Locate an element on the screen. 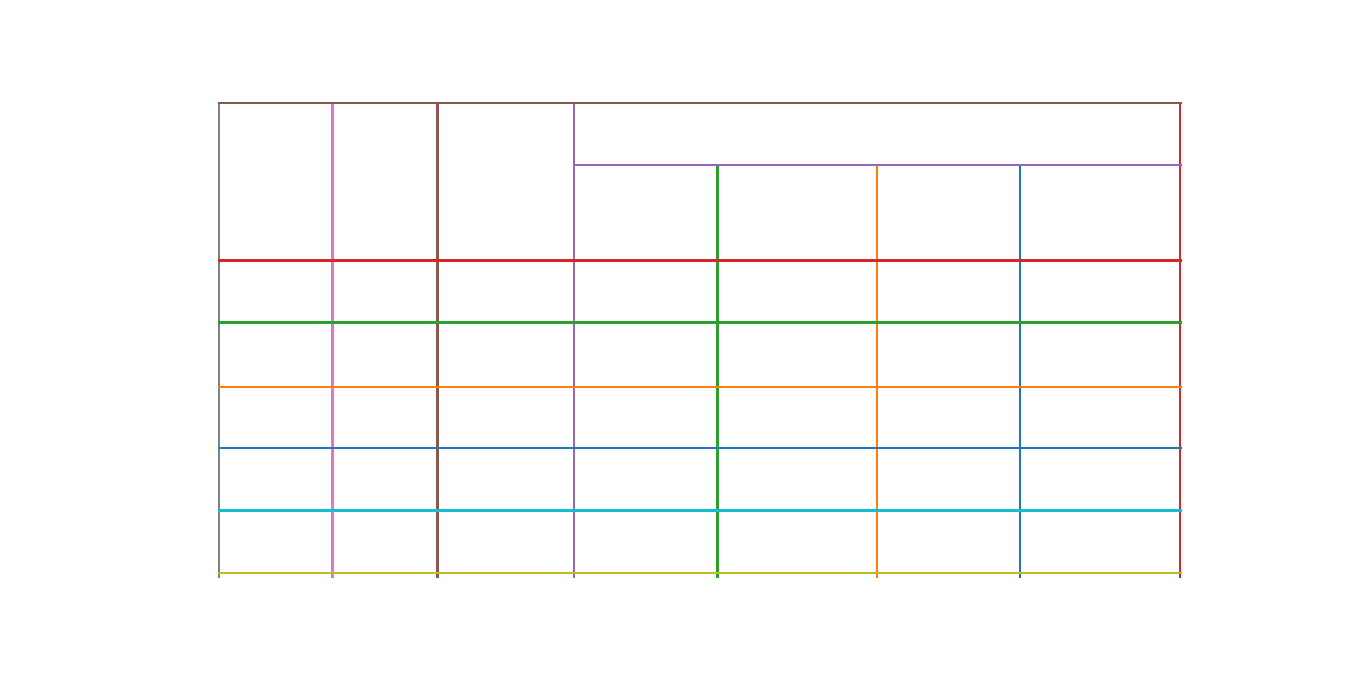 The height and width of the screenshot is (674, 1366). vline-brown is located at coordinates (437, 340).